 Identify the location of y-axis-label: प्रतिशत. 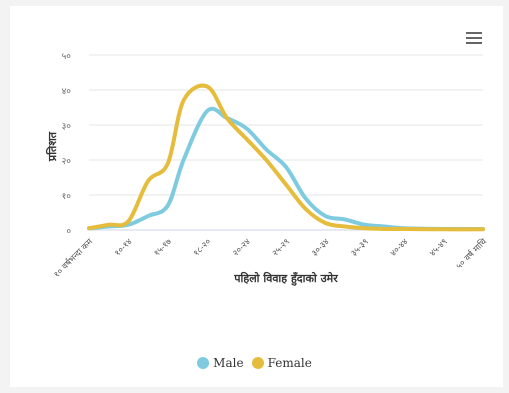
(52, 146).